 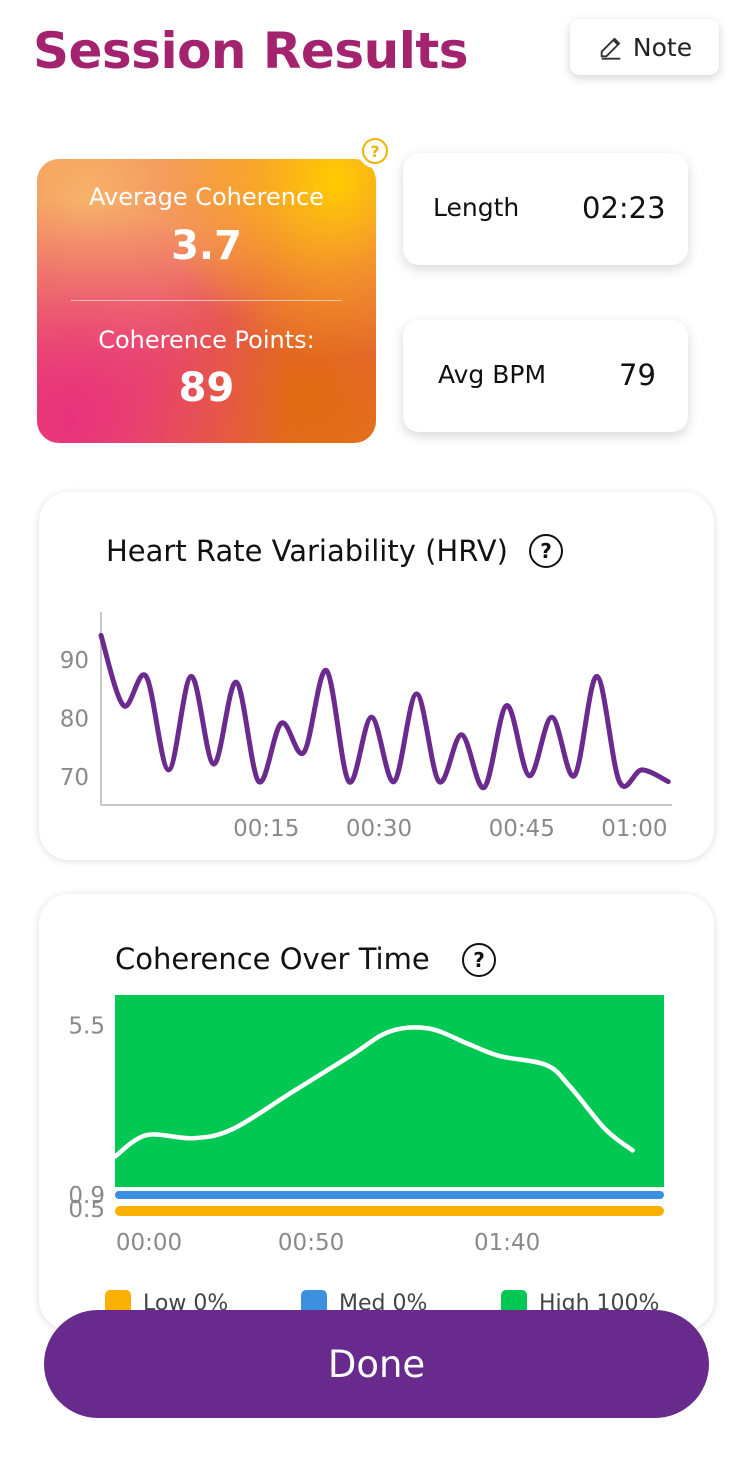 I want to click on coherence-points-value: 89, so click(x=206, y=388).